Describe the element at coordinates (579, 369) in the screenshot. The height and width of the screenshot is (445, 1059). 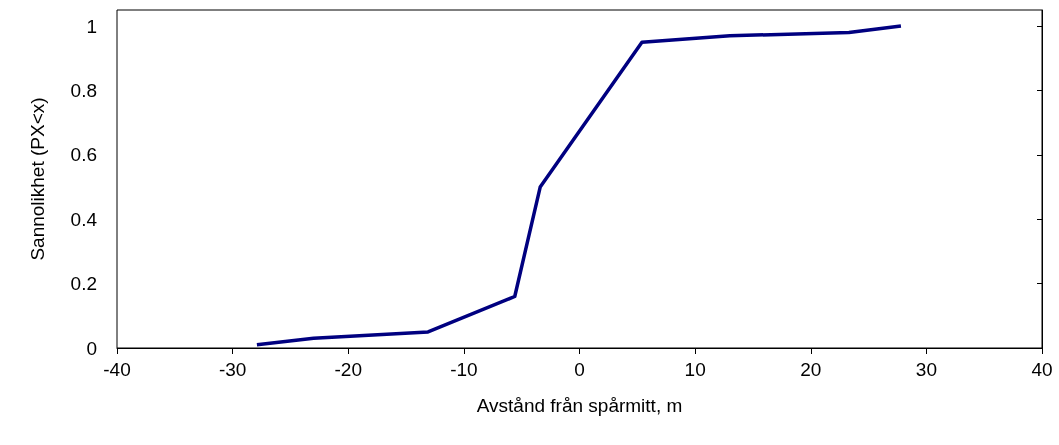
I see `x-tick-label: 0` at that location.